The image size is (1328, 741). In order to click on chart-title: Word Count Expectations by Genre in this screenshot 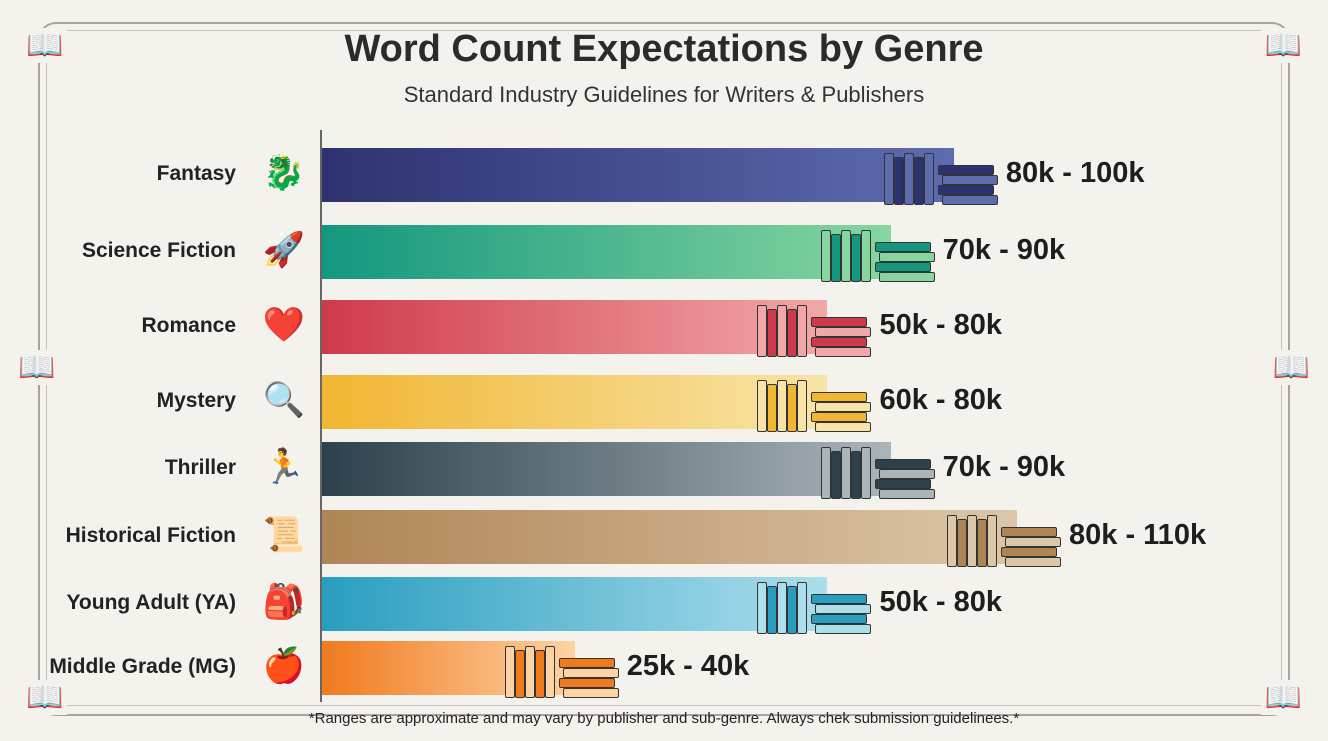, I will do `click(664, 49)`.